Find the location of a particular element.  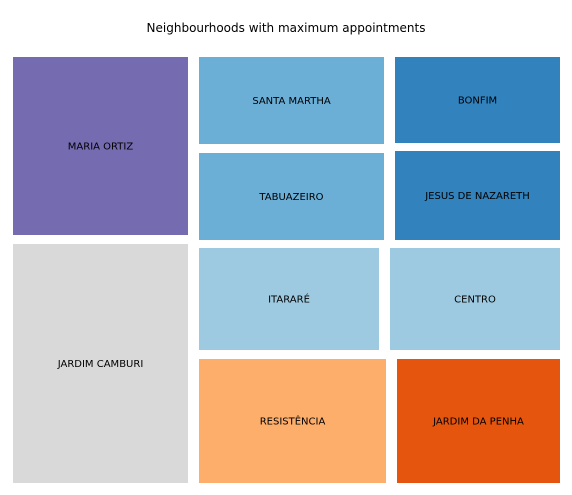

tile-maria-ortiz is located at coordinates (100, 146).